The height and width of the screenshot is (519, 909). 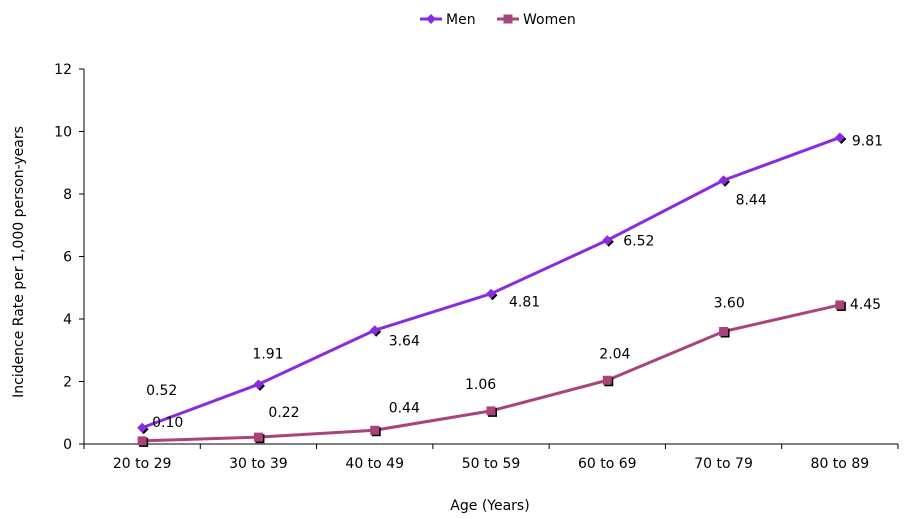 What do you see at coordinates (865, 305) in the screenshot?
I see `data-label-women: 4.45` at bounding box center [865, 305].